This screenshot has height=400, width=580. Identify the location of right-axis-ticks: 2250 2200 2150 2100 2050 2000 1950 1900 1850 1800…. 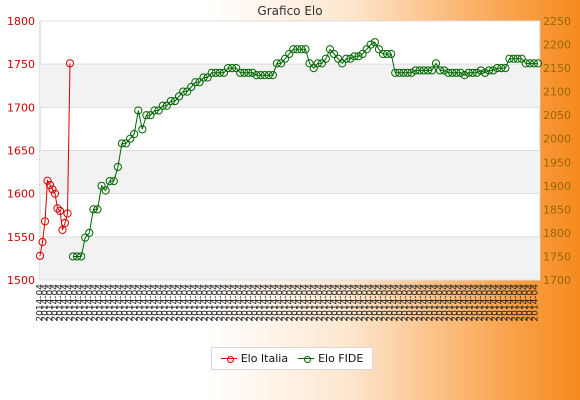
(557, 151).